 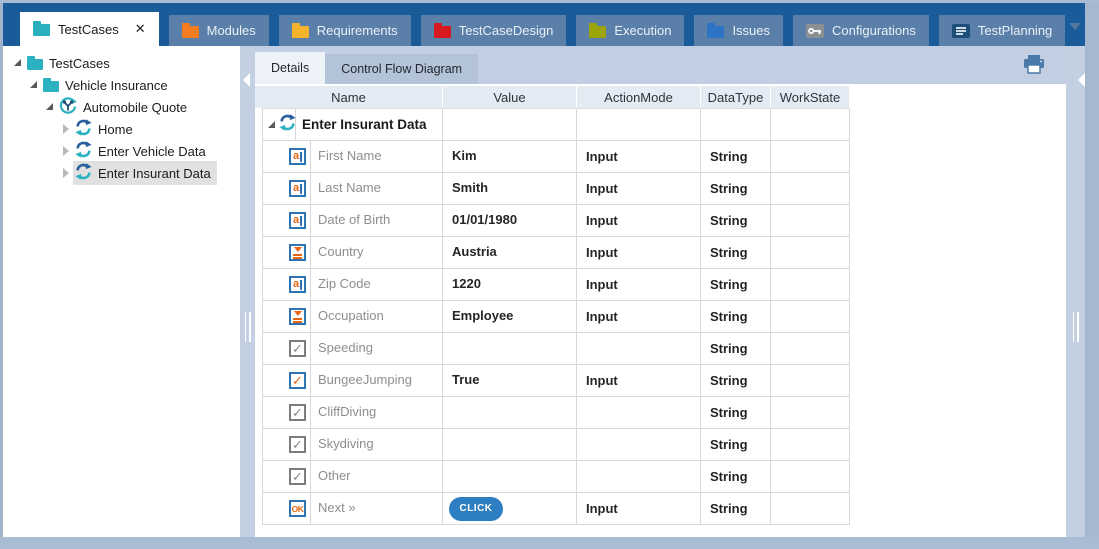 What do you see at coordinates (377, 380) in the screenshot?
I see `name-cell: BungeeJumping` at bounding box center [377, 380].